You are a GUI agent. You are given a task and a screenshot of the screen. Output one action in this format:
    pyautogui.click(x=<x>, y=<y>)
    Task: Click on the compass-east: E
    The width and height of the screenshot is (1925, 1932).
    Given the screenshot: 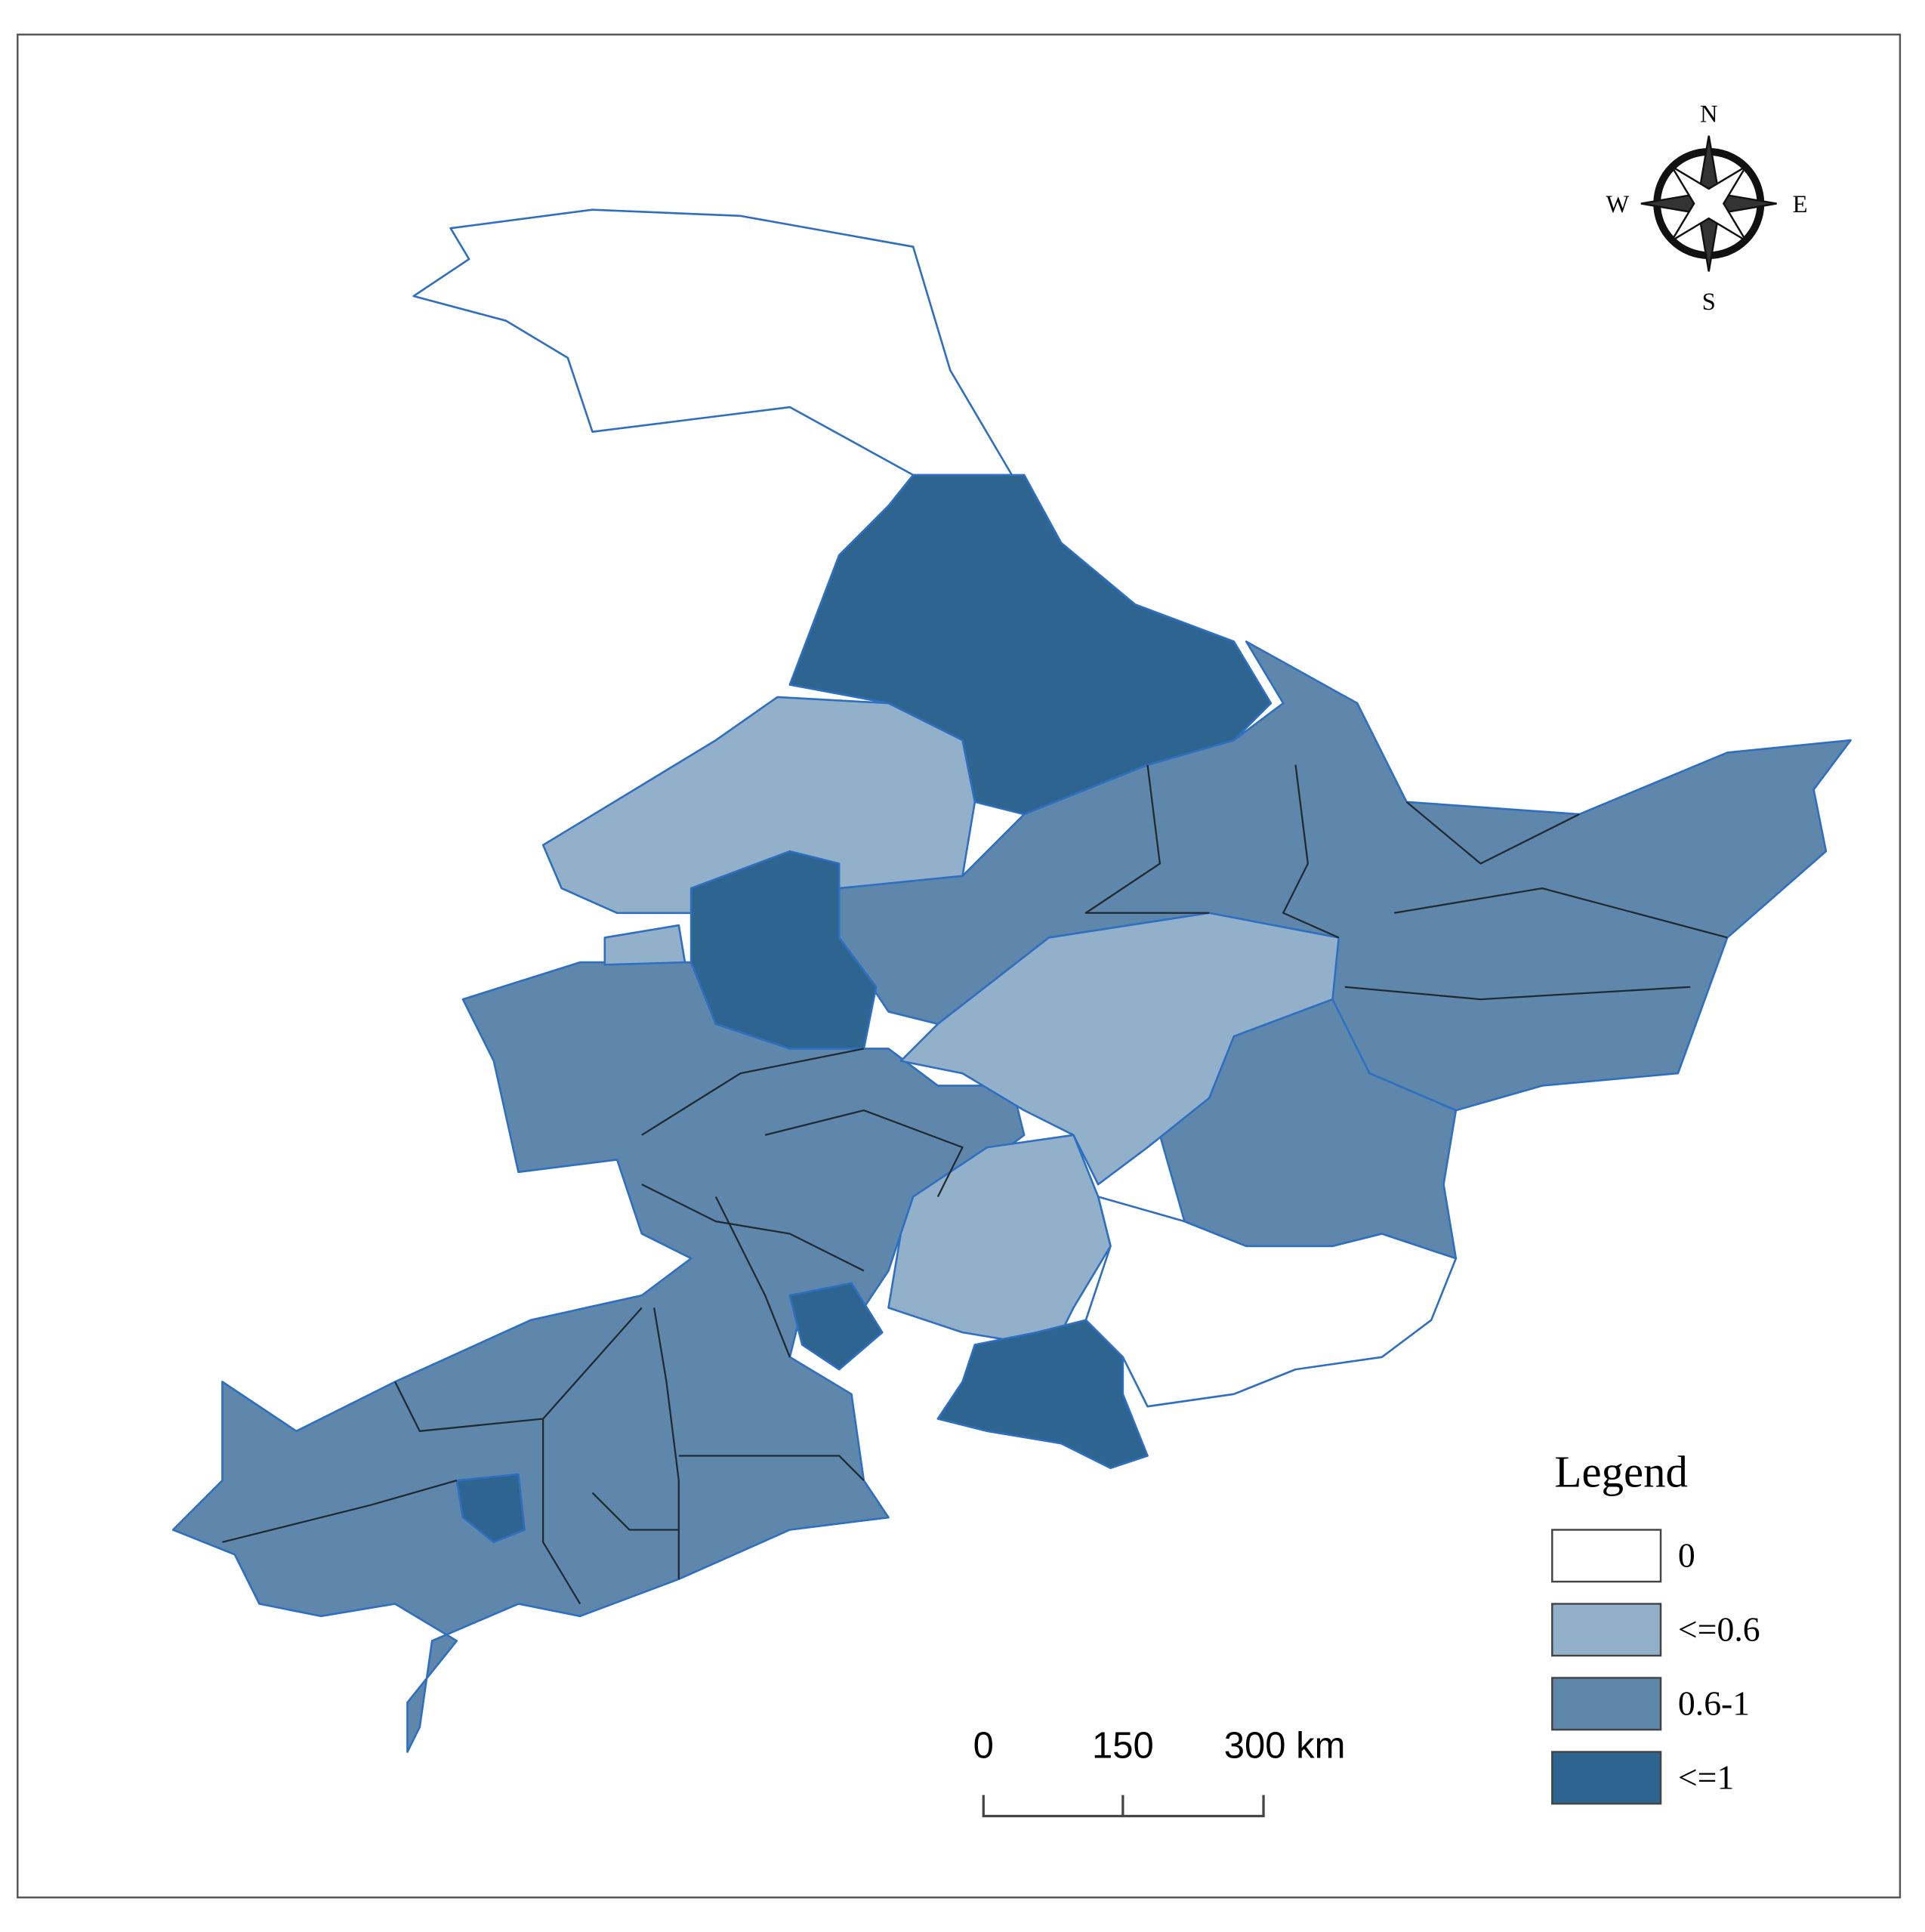 What is the action you would take?
    pyautogui.click(x=1800, y=205)
    